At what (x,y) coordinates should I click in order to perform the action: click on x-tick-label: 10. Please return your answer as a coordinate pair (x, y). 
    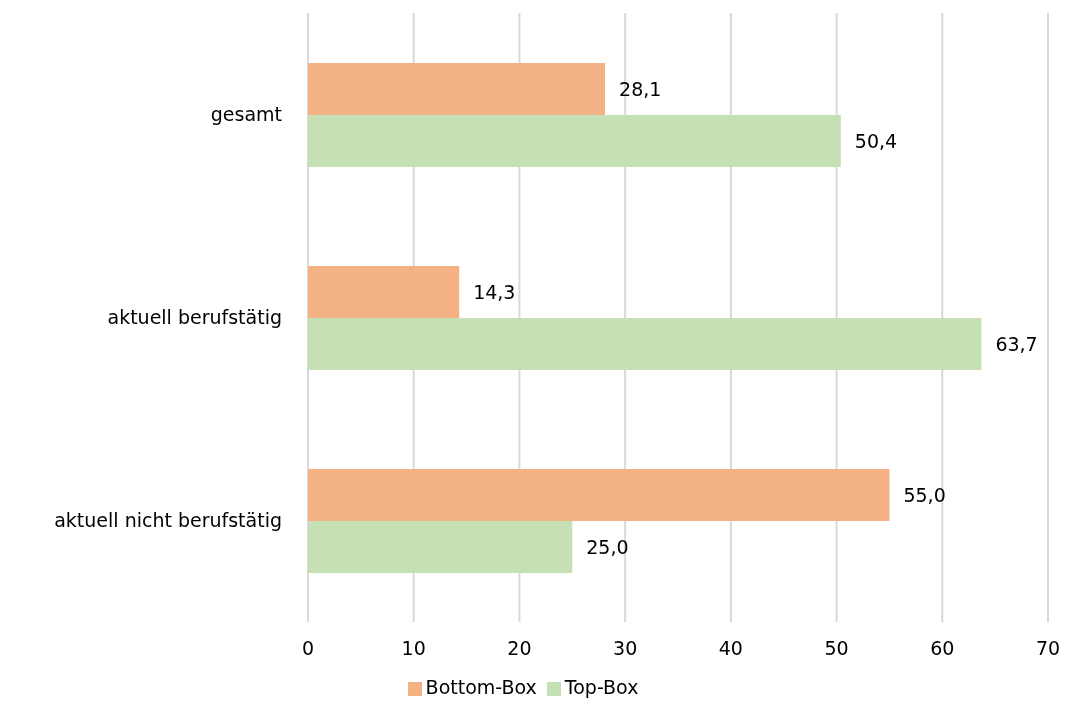
    Looking at the image, I should click on (413, 648).